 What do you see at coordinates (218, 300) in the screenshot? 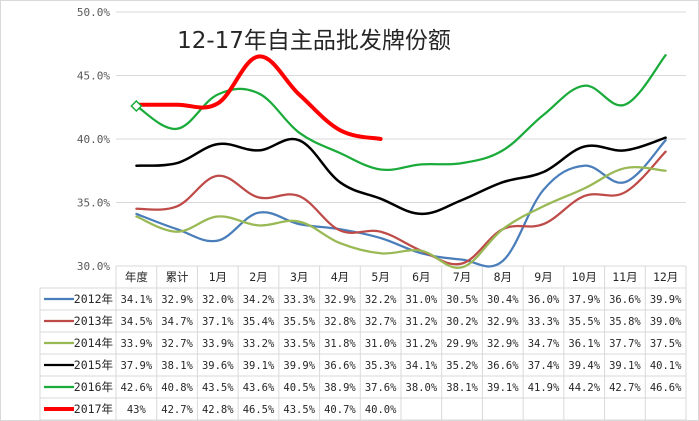
I see `table-cell: 32.0%` at bounding box center [218, 300].